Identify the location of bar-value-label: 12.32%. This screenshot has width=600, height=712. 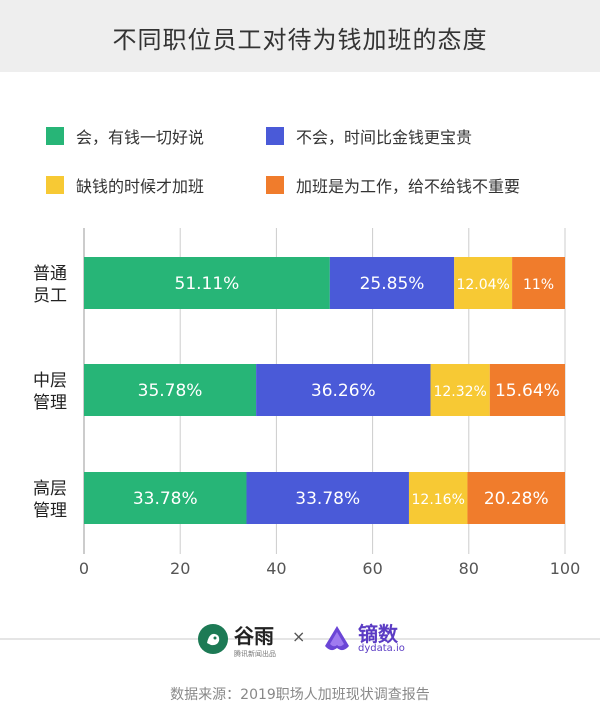
(459, 392).